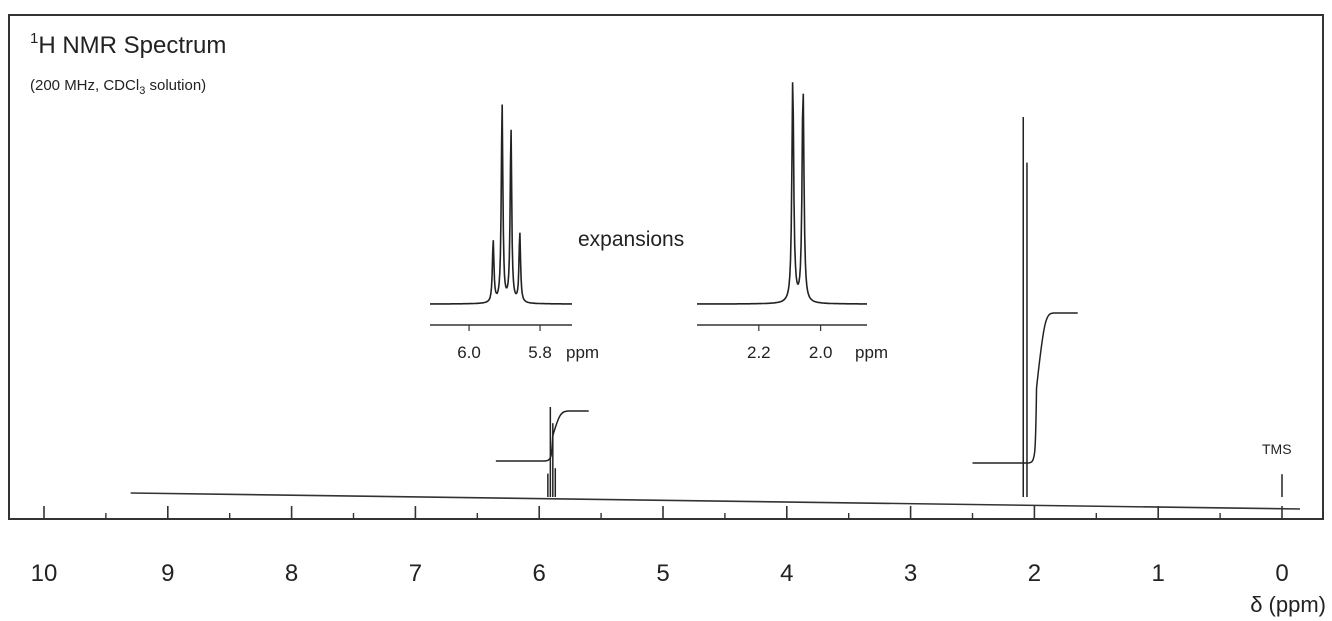 Image resolution: width=1332 pixels, height=621 pixels. I want to click on tick-label: 7, so click(415, 573).